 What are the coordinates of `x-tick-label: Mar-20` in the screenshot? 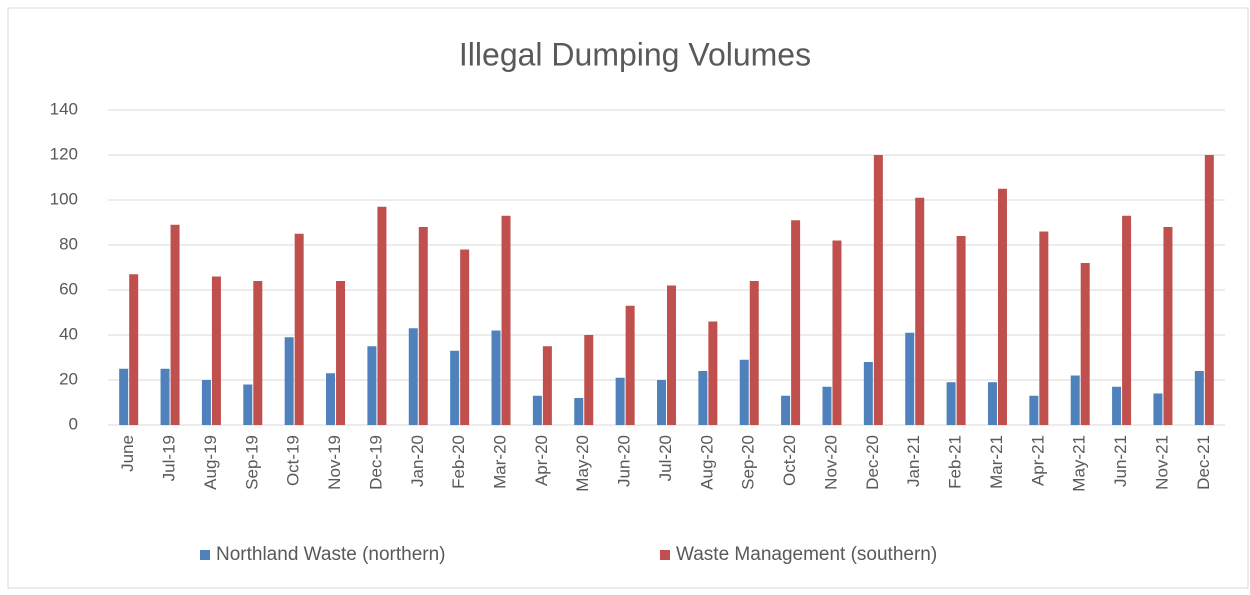 It's located at (500, 462).